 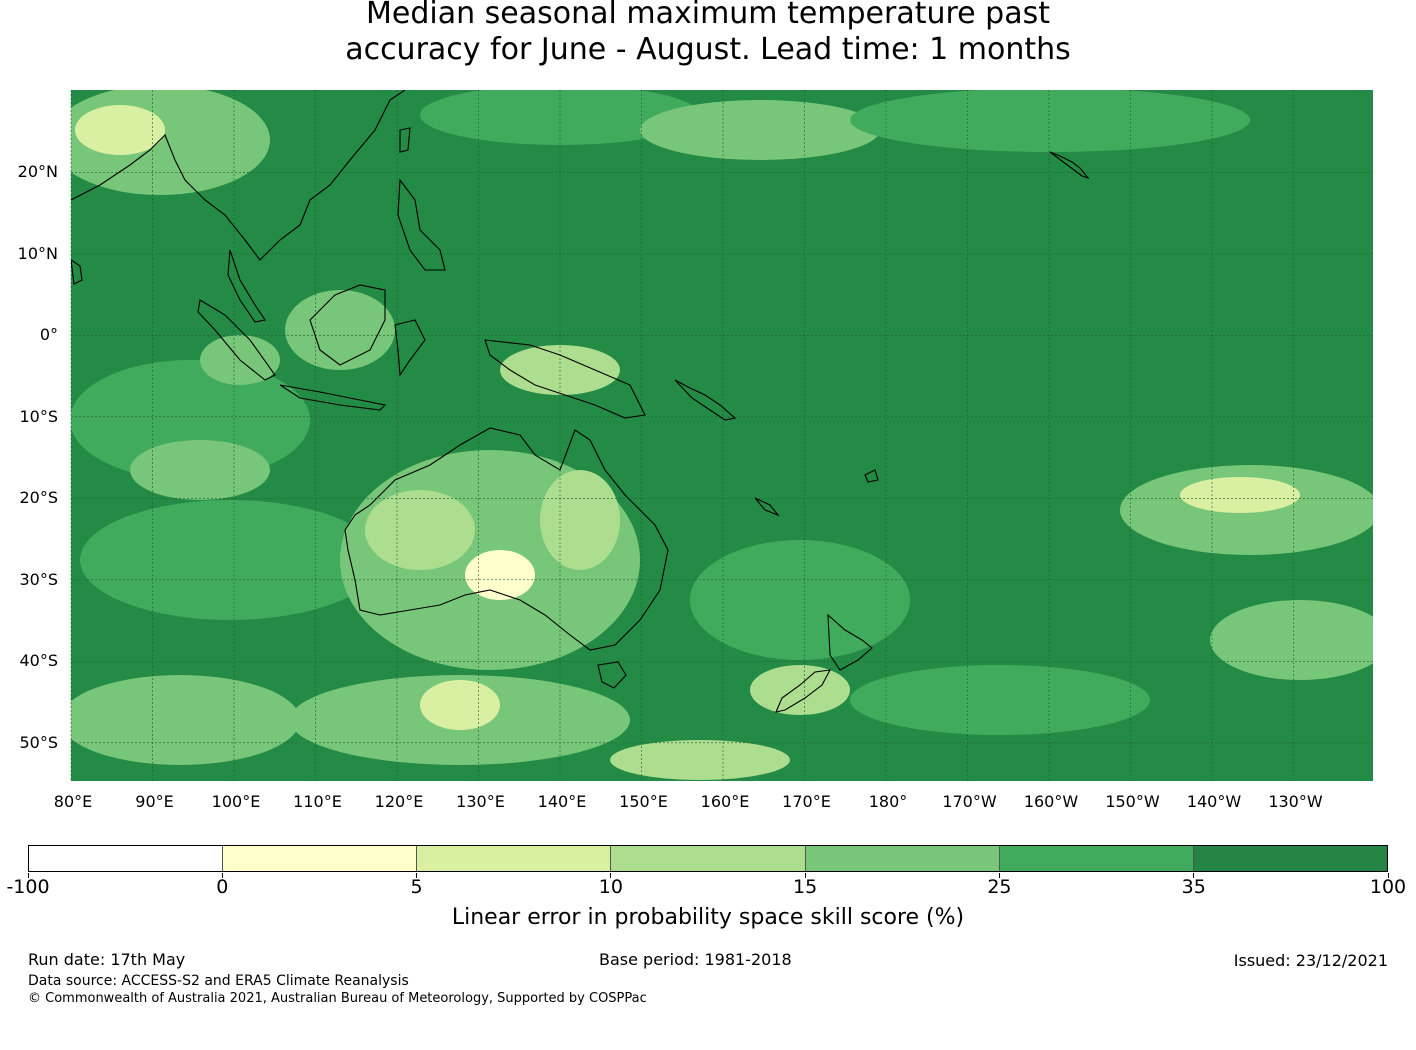 What do you see at coordinates (37, 172) in the screenshot?
I see `latitude-label: 20°N` at bounding box center [37, 172].